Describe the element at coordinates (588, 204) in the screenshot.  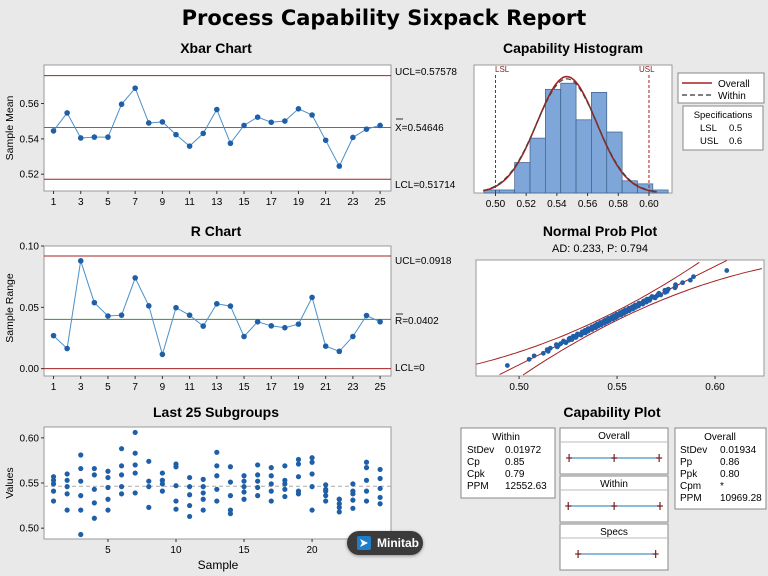
I see `hist-x-tick-label: 0.56` at that location.